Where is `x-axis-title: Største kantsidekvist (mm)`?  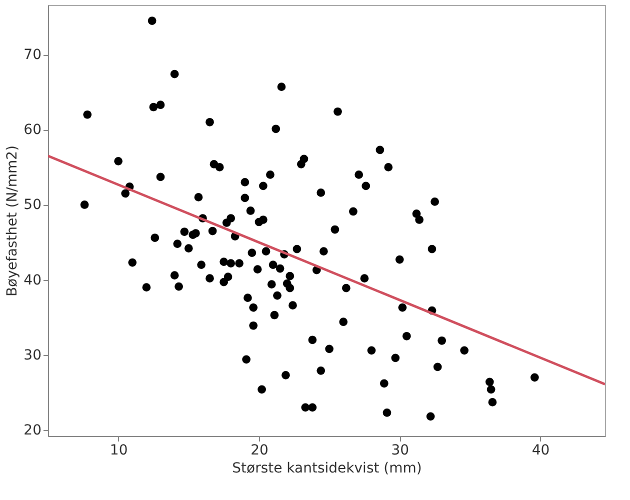 x-axis-title: Største kantsidekvist (mm) is located at coordinates (327, 468).